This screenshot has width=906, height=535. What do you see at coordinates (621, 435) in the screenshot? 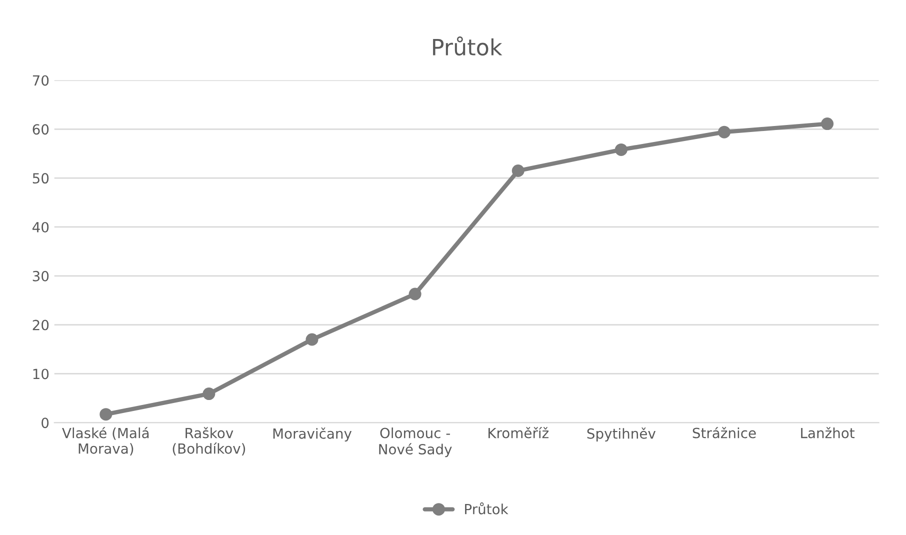
I see `x-tick-label: Spytihněv` at bounding box center [621, 435].